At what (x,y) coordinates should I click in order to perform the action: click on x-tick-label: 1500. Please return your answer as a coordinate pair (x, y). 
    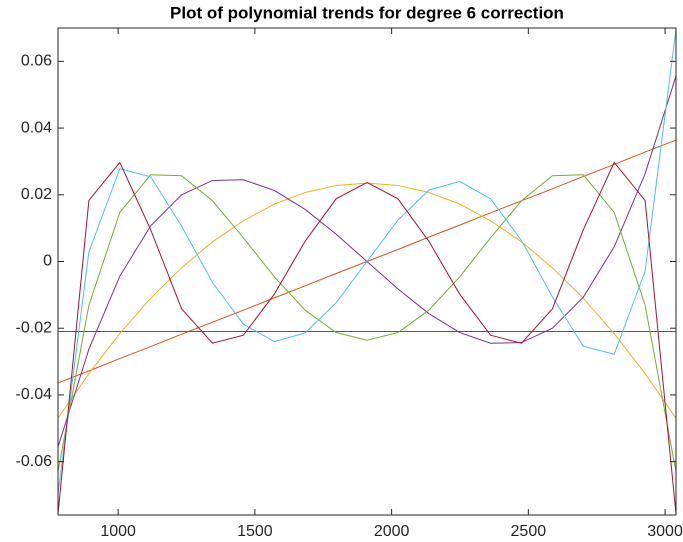
    Looking at the image, I should click on (255, 531).